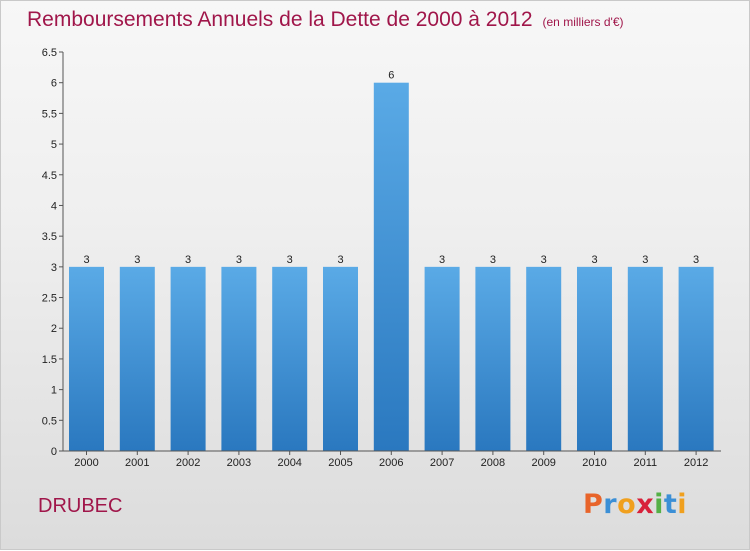 This screenshot has height=551, width=750. Describe the element at coordinates (54, 452) in the screenshot. I see `y-tick-label-0: 0` at that location.